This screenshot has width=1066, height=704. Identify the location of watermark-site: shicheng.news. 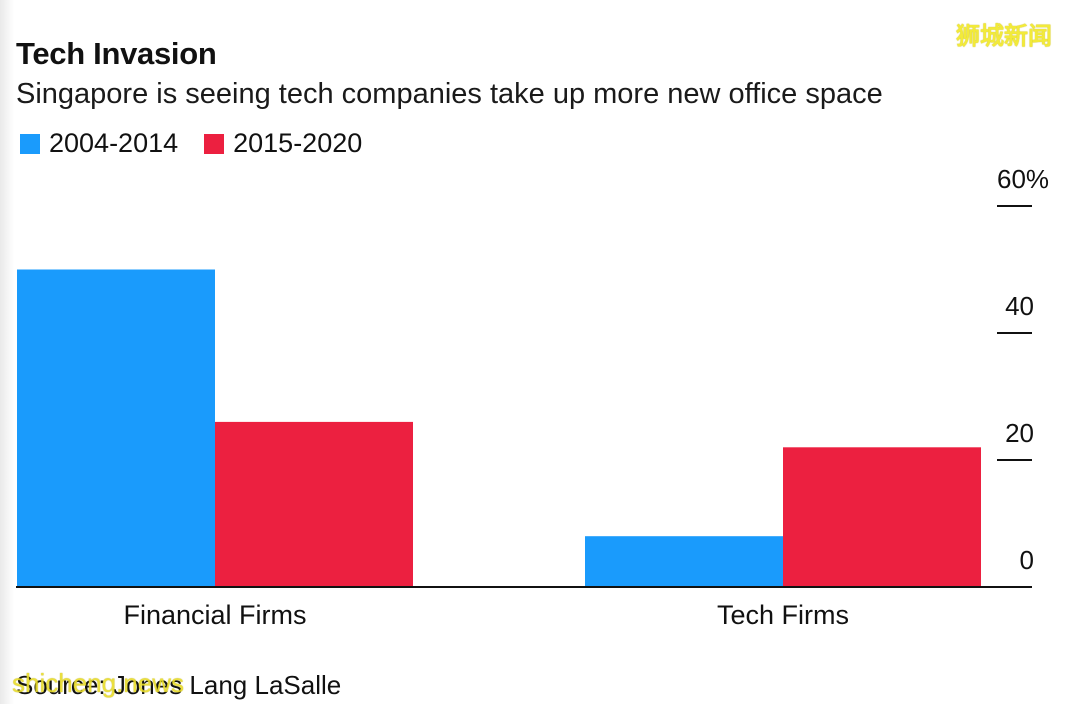
(98, 683).